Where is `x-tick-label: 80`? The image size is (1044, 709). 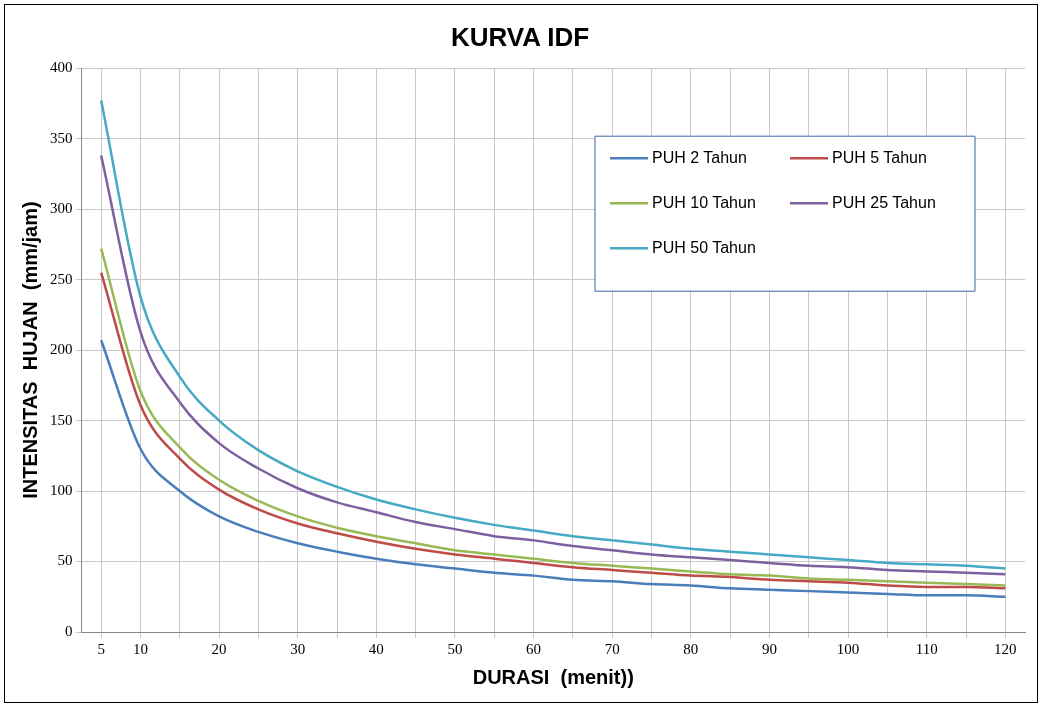
x-tick-label: 80 is located at coordinates (691, 648).